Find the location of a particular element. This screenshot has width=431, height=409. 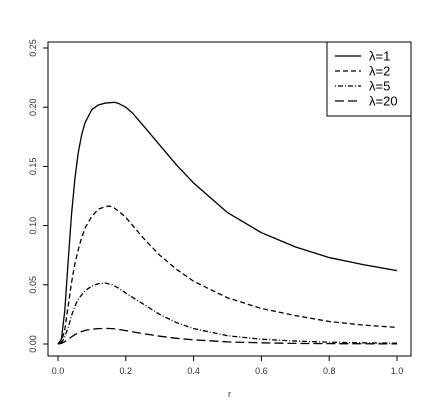

y-tick-label: 0.05 is located at coordinates (33, 285).